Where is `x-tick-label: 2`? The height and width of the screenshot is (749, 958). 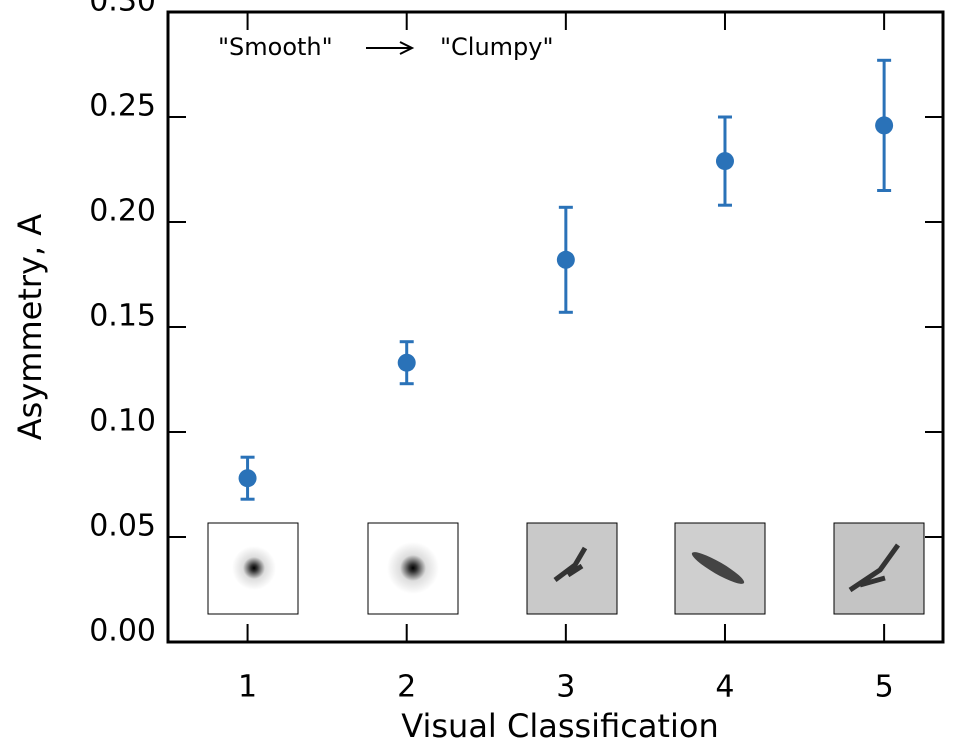
x-tick-label: 2 is located at coordinates (406, 687).